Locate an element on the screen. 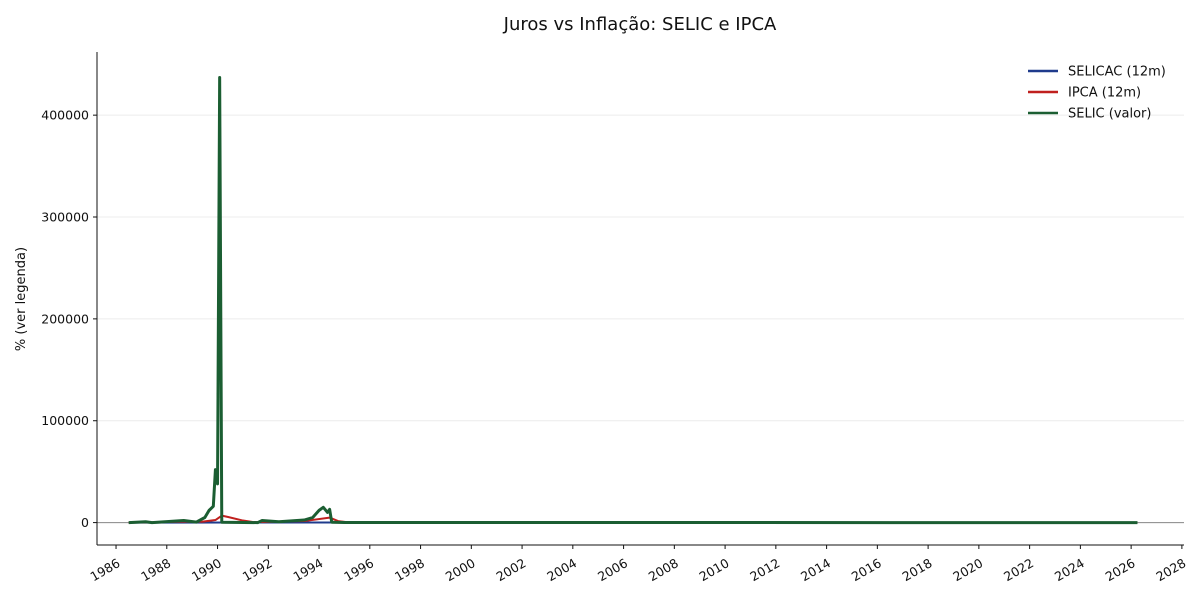  x-tick-label: 1986 is located at coordinates (104, 569).